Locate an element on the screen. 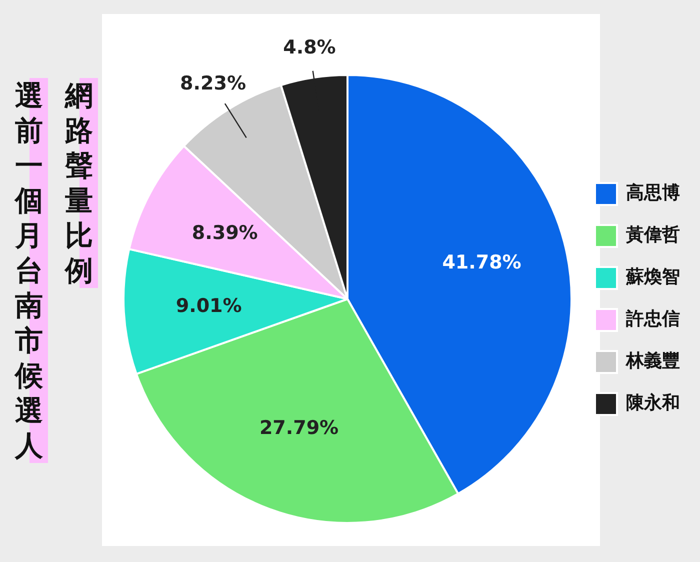  legend-label: 蘇煥智 is located at coordinates (652, 277).